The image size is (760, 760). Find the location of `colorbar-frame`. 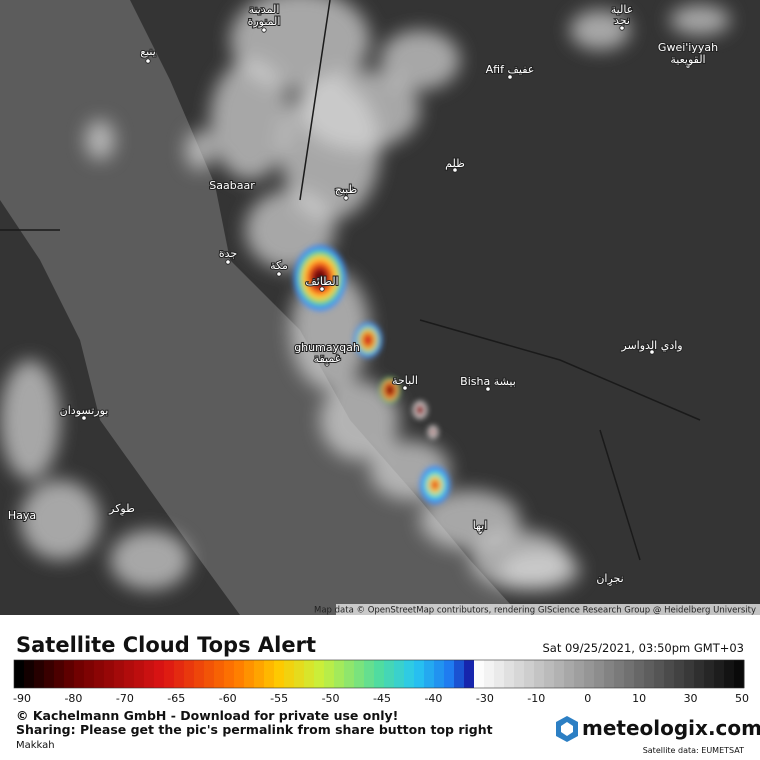

colorbar-frame is located at coordinates (379, 674).